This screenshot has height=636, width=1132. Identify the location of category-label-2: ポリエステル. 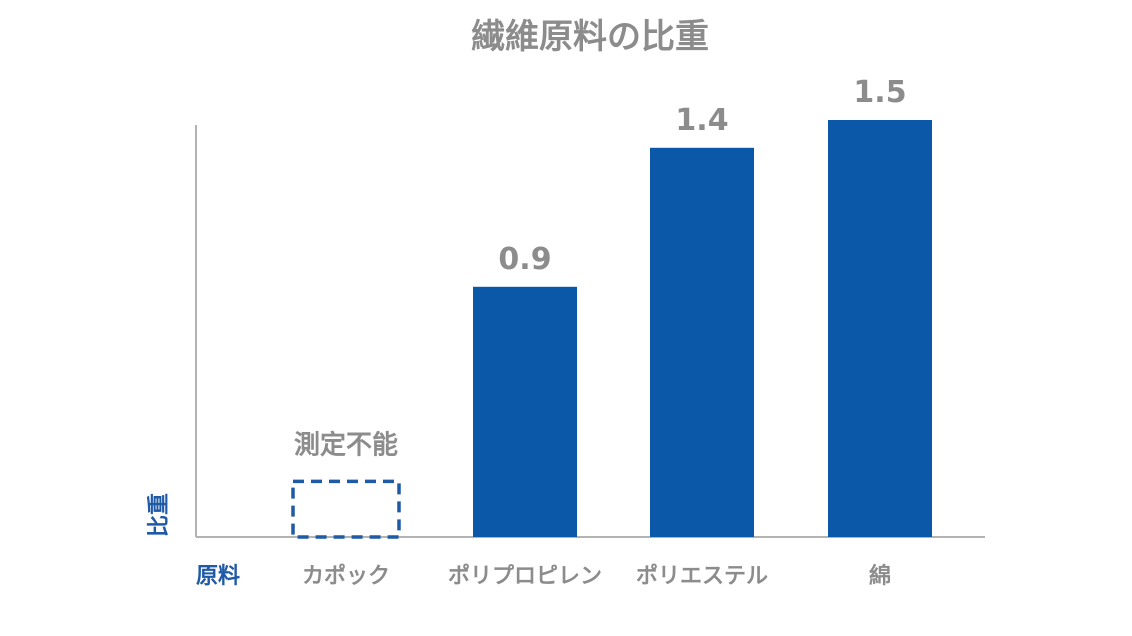
(702, 576).